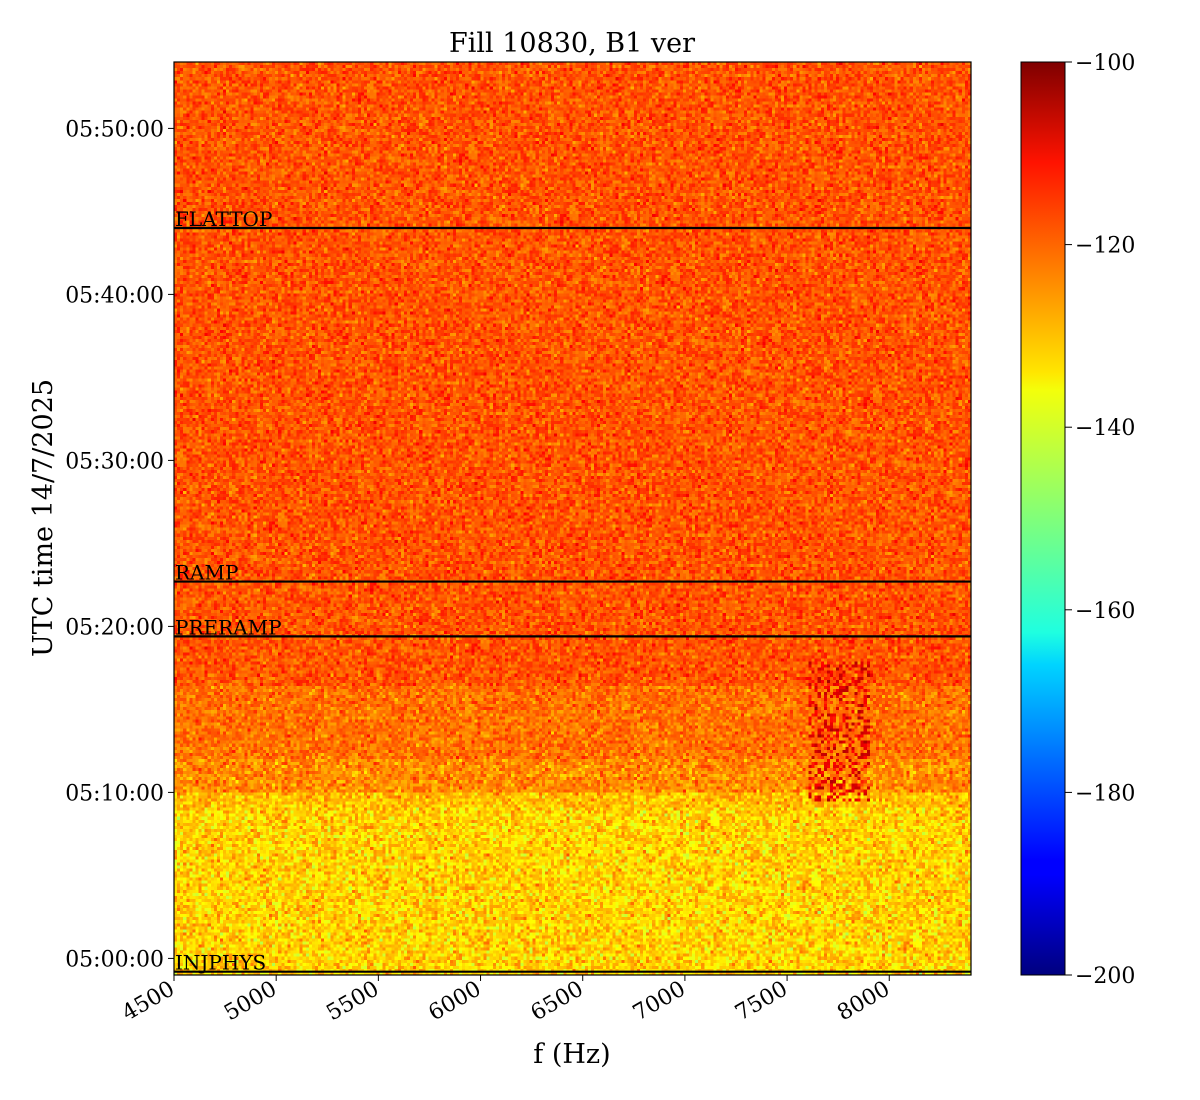 The width and height of the screenshot is (1200, 1100). What do you see at coordinates (863, 1002) in the screenshot?
I see `x-tick-label: 8000` at bounding box center [863, 1002].